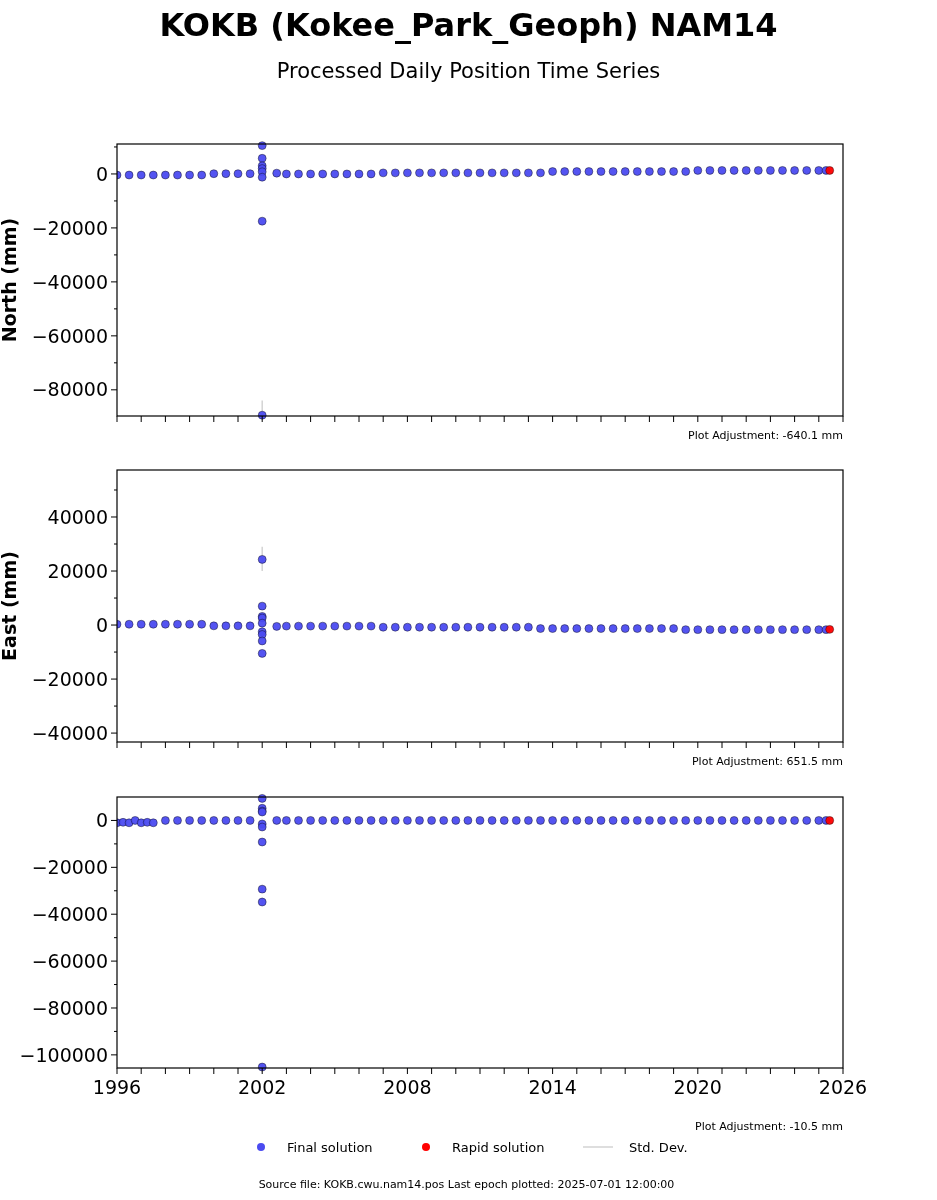 The height and width of the screenshot is (1200, 937). What do you see at coordinates (767, 761) in the screenshot?
I see `text: Plot Adjustment: 651.5 mm` at bounding box center [767, 761].